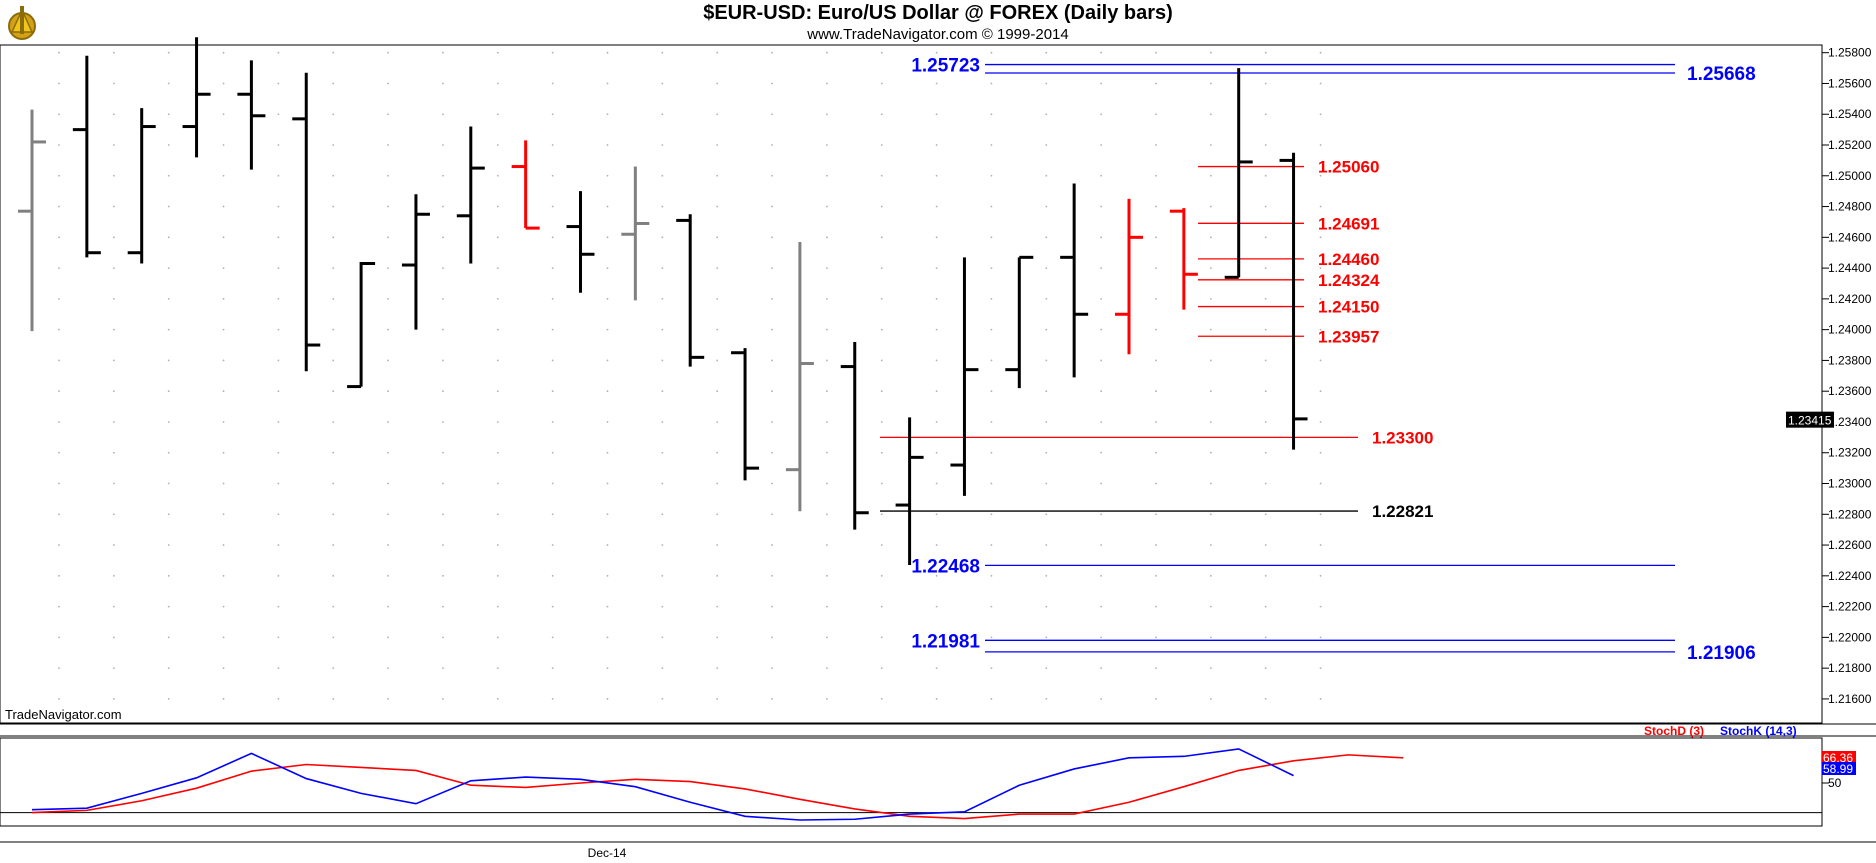  What do you see at coordinates (1850, 114) in the screenshot?
I see `y-tick-label: 1.25400` at bounding box center [1850, 114].